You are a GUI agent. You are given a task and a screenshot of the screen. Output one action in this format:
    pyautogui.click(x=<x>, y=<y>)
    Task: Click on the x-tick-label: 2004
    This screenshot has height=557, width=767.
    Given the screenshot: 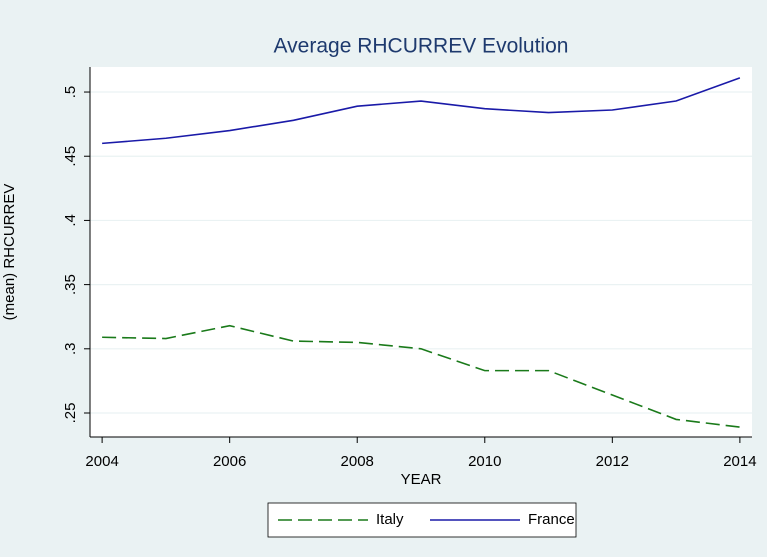 What is the action you would take?
    pyautogui.click(x=101, y=461)
    